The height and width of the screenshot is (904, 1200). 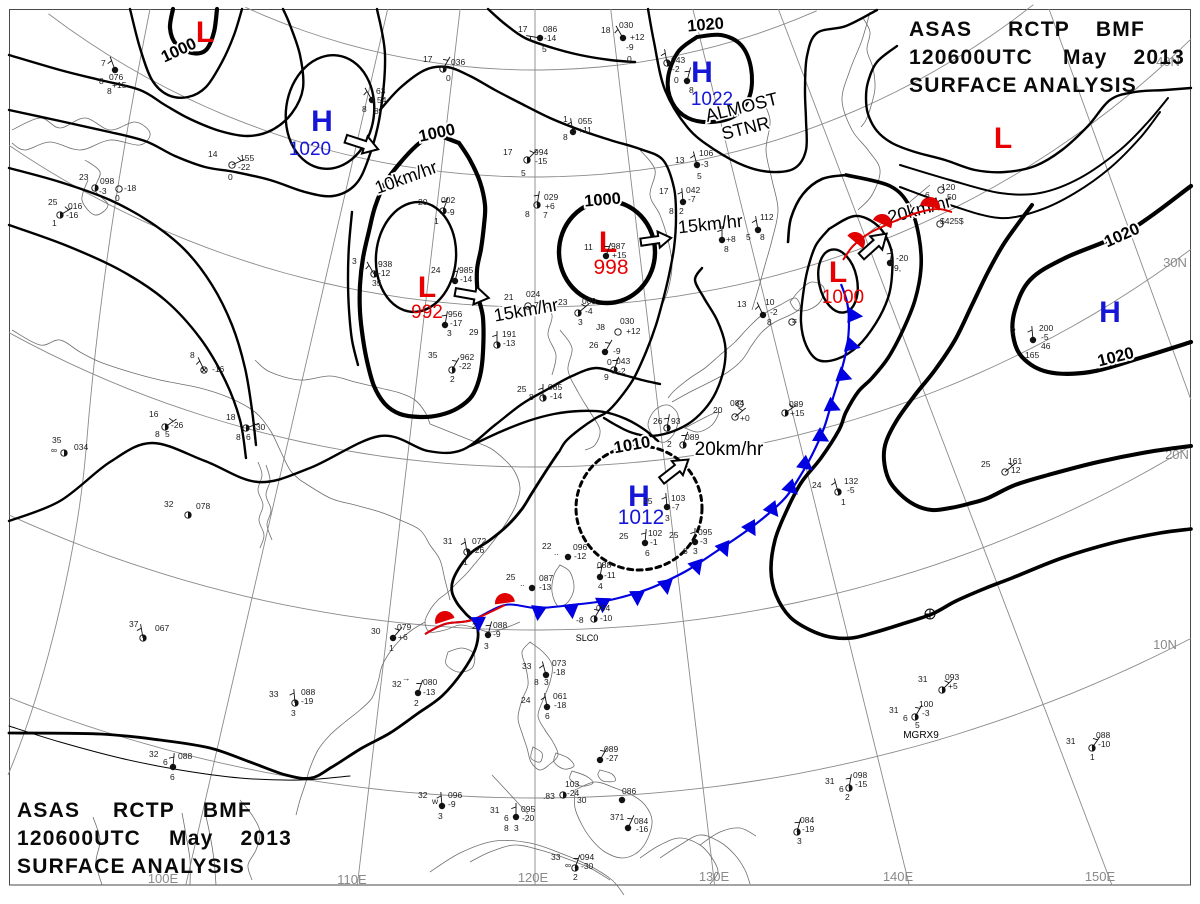 What do you see at coordinates (119, 85) in the screenshot?
I see `svg-text: +15` at bounding box center [119, 85].